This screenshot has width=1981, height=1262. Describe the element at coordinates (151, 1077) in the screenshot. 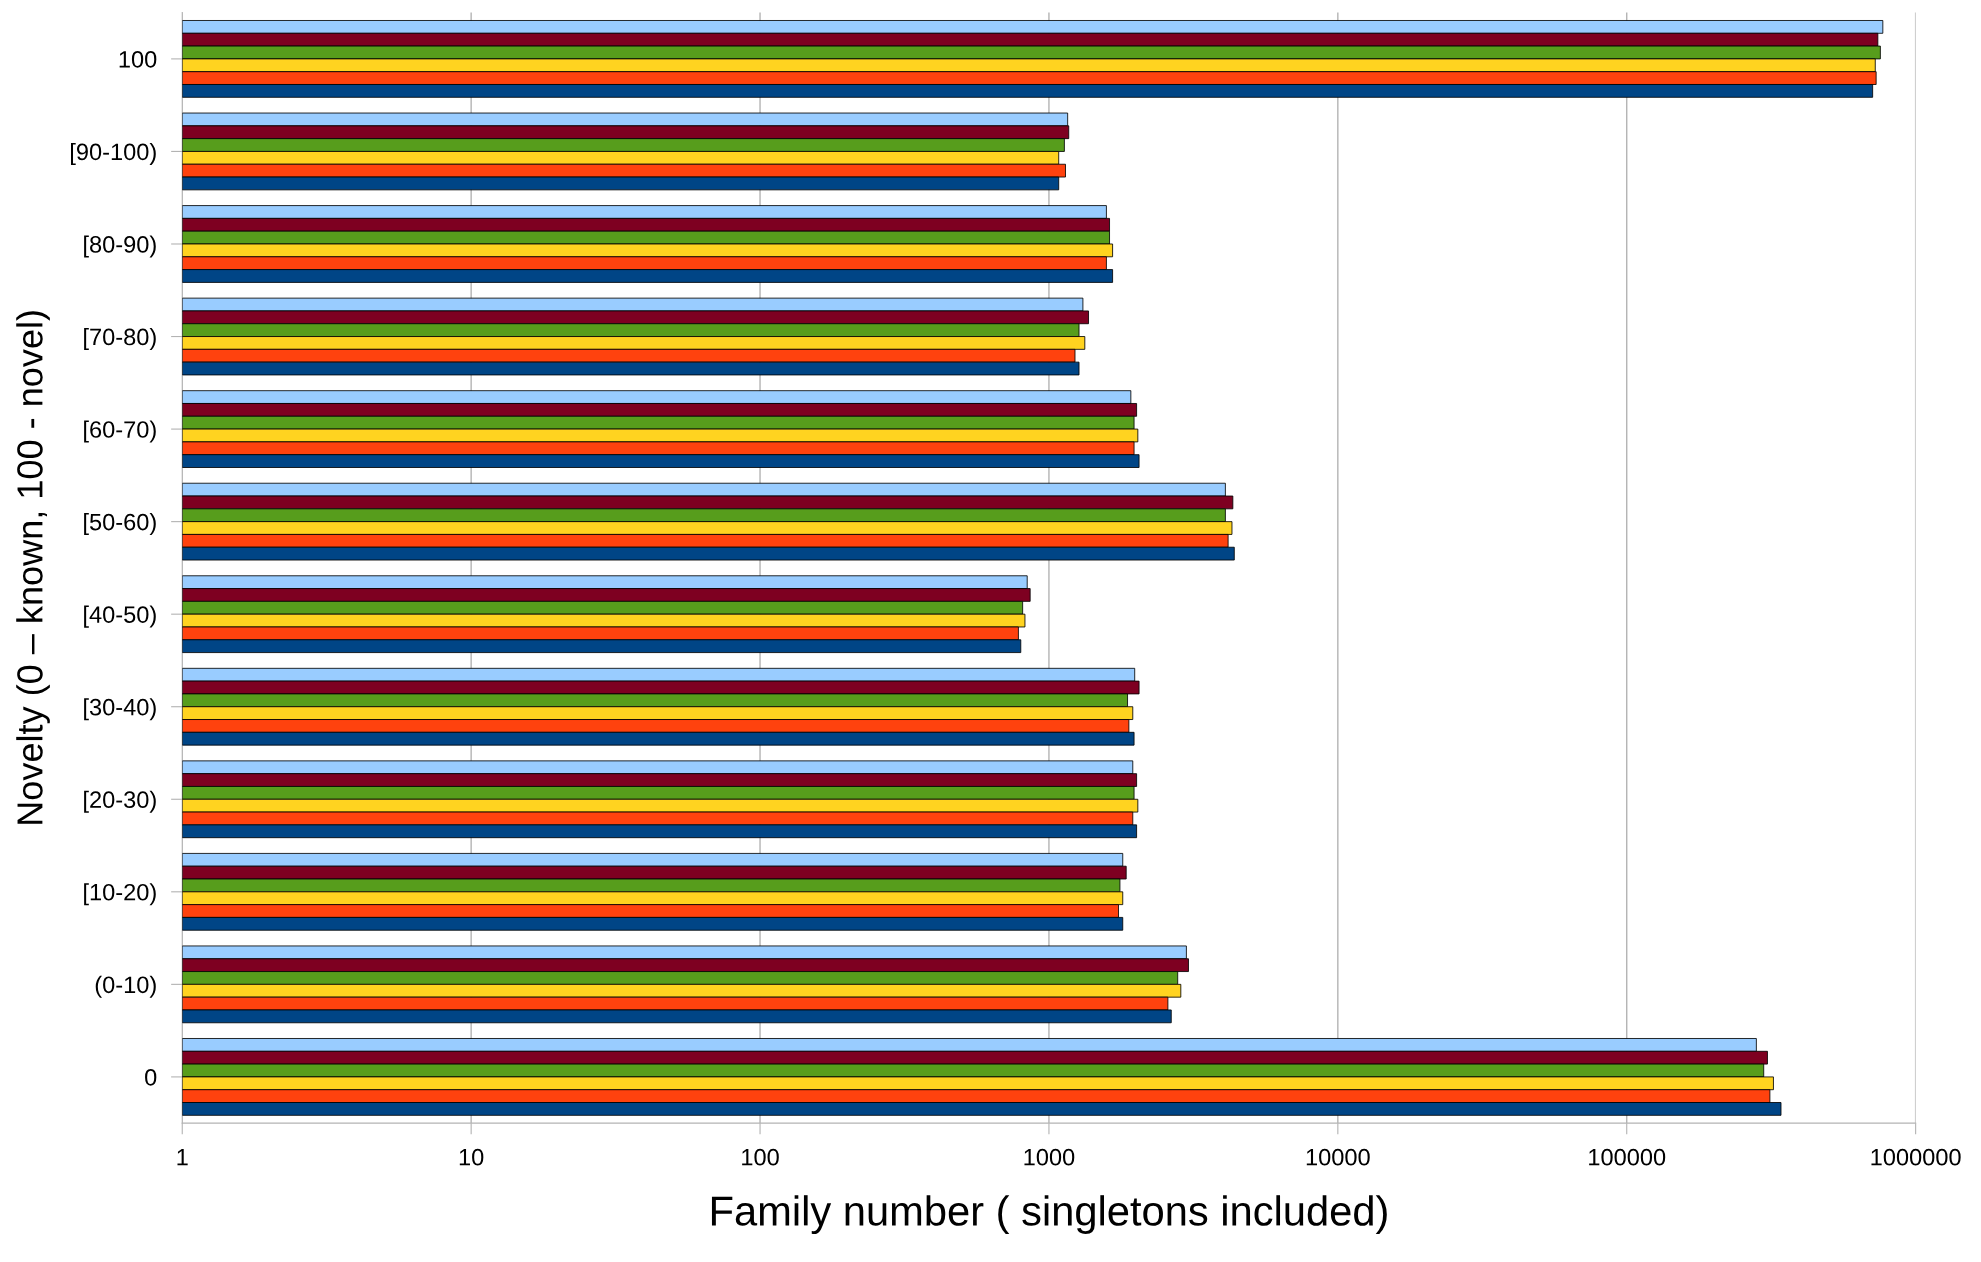

I see `y-tick-label: 0` at that location.